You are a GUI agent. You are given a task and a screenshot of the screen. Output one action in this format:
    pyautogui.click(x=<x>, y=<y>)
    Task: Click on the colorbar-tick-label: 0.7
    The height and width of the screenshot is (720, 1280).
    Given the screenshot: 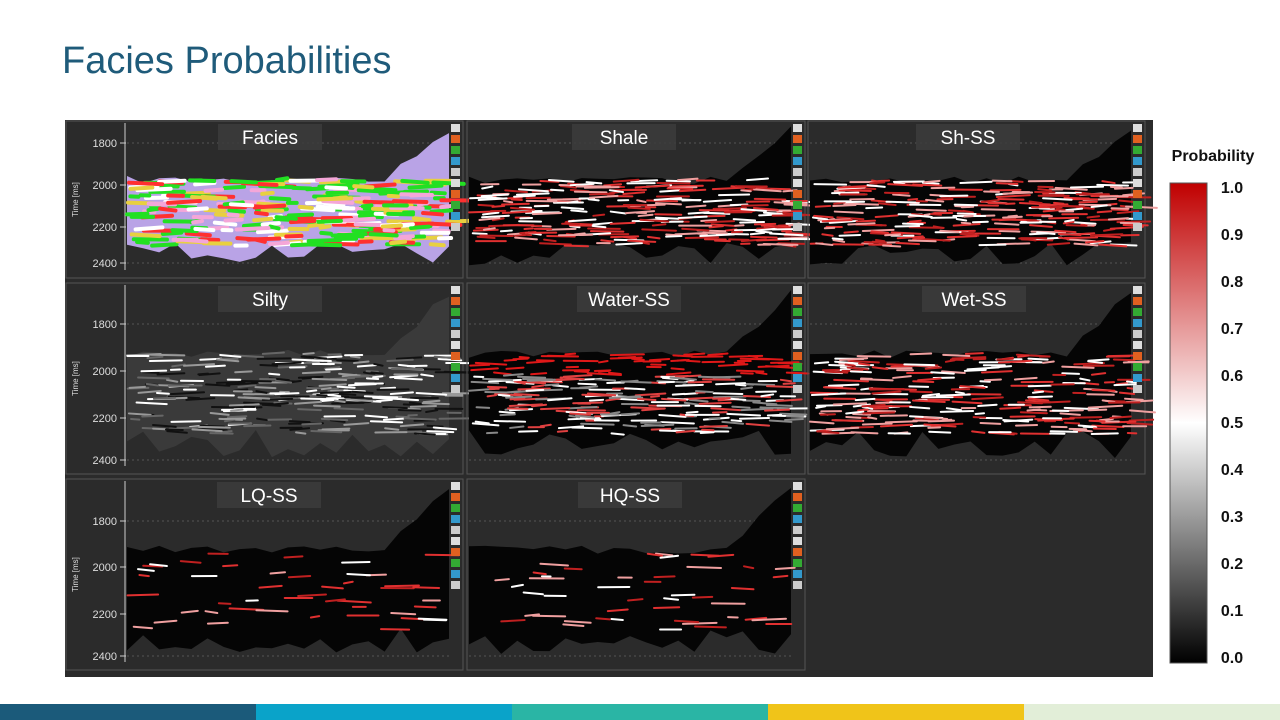 What is the action you would take?
    pyautogui.click(x=1232, y=329)
    